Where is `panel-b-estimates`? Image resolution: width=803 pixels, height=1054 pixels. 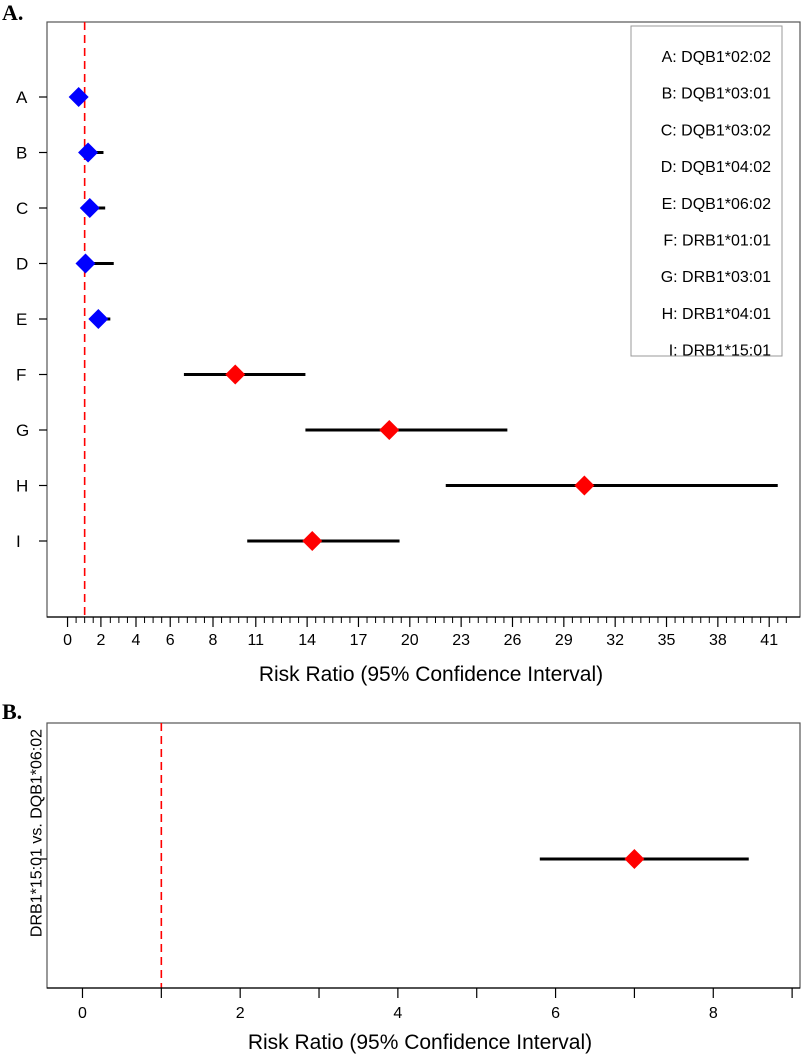
panel-b-estimates is located at coordinates (634, 859).